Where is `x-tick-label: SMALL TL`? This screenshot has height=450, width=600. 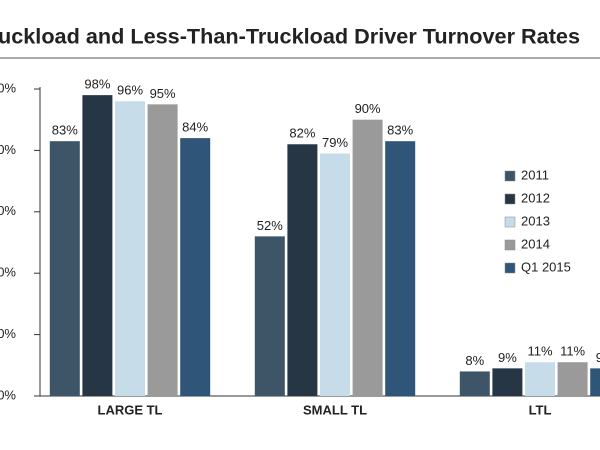
x-tick-label: SMALL TL is located at coordinates (335, 409).